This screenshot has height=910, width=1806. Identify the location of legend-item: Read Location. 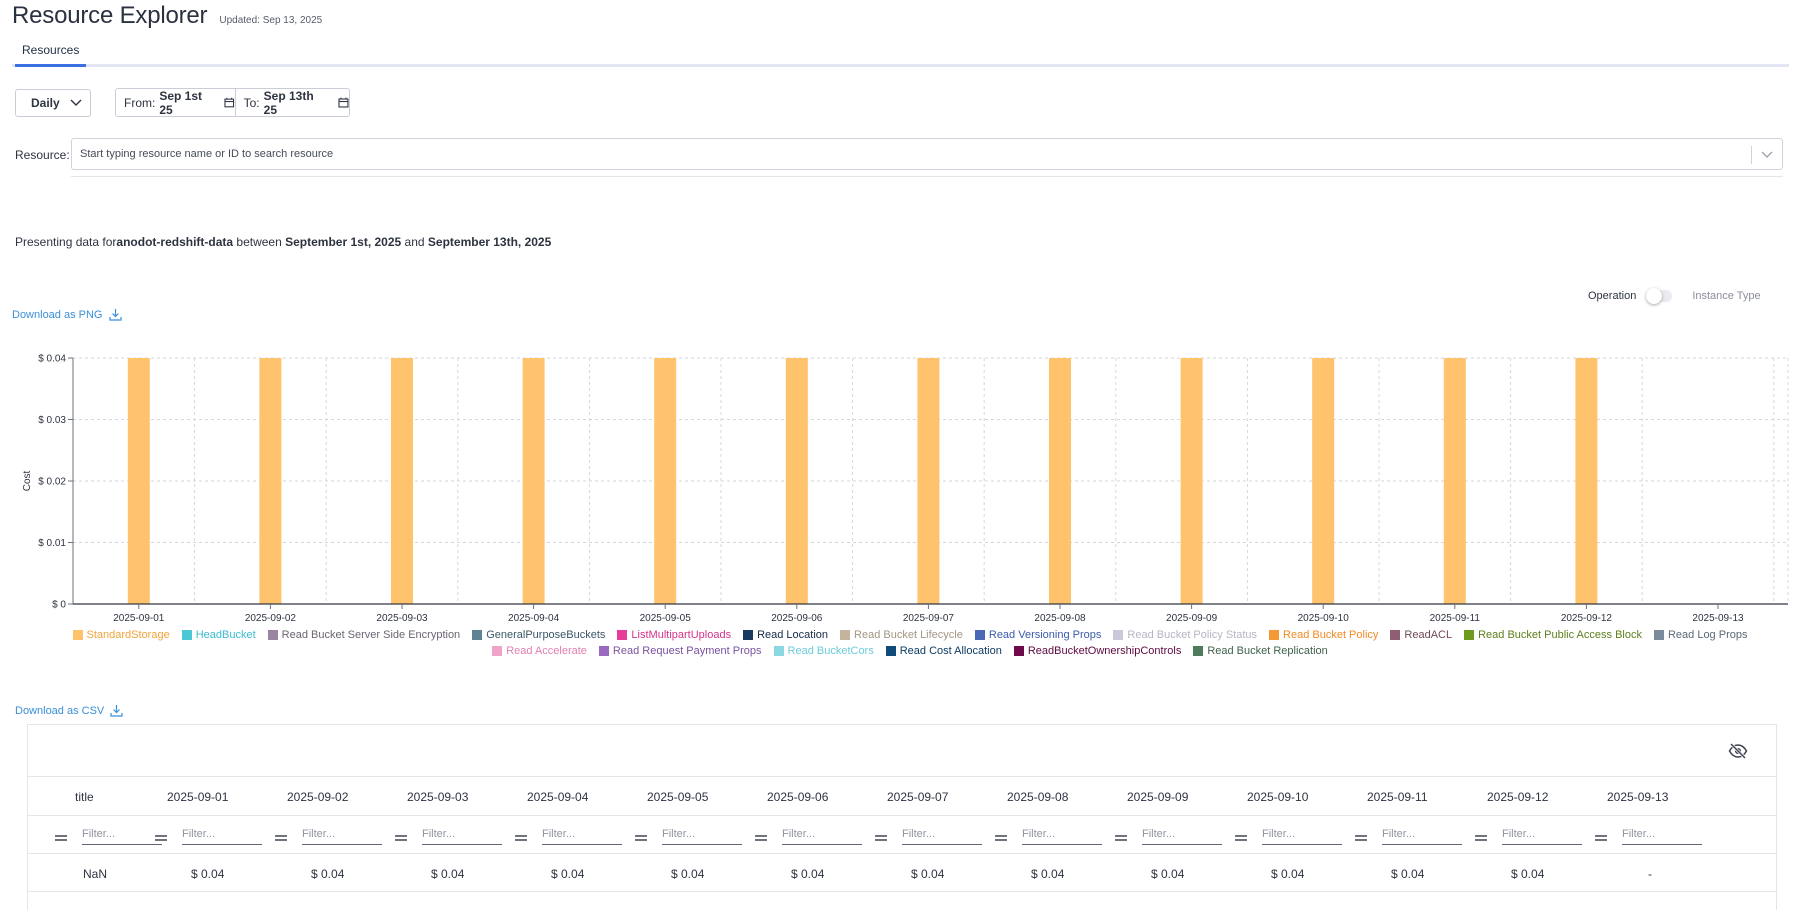
(785, 635).